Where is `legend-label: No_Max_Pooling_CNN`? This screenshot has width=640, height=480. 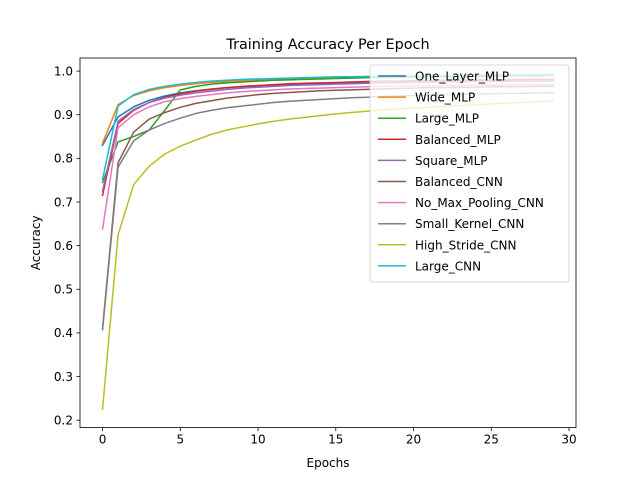 legend-label: No_Max_Pooling_CNN is located at coordinates (479, 203).